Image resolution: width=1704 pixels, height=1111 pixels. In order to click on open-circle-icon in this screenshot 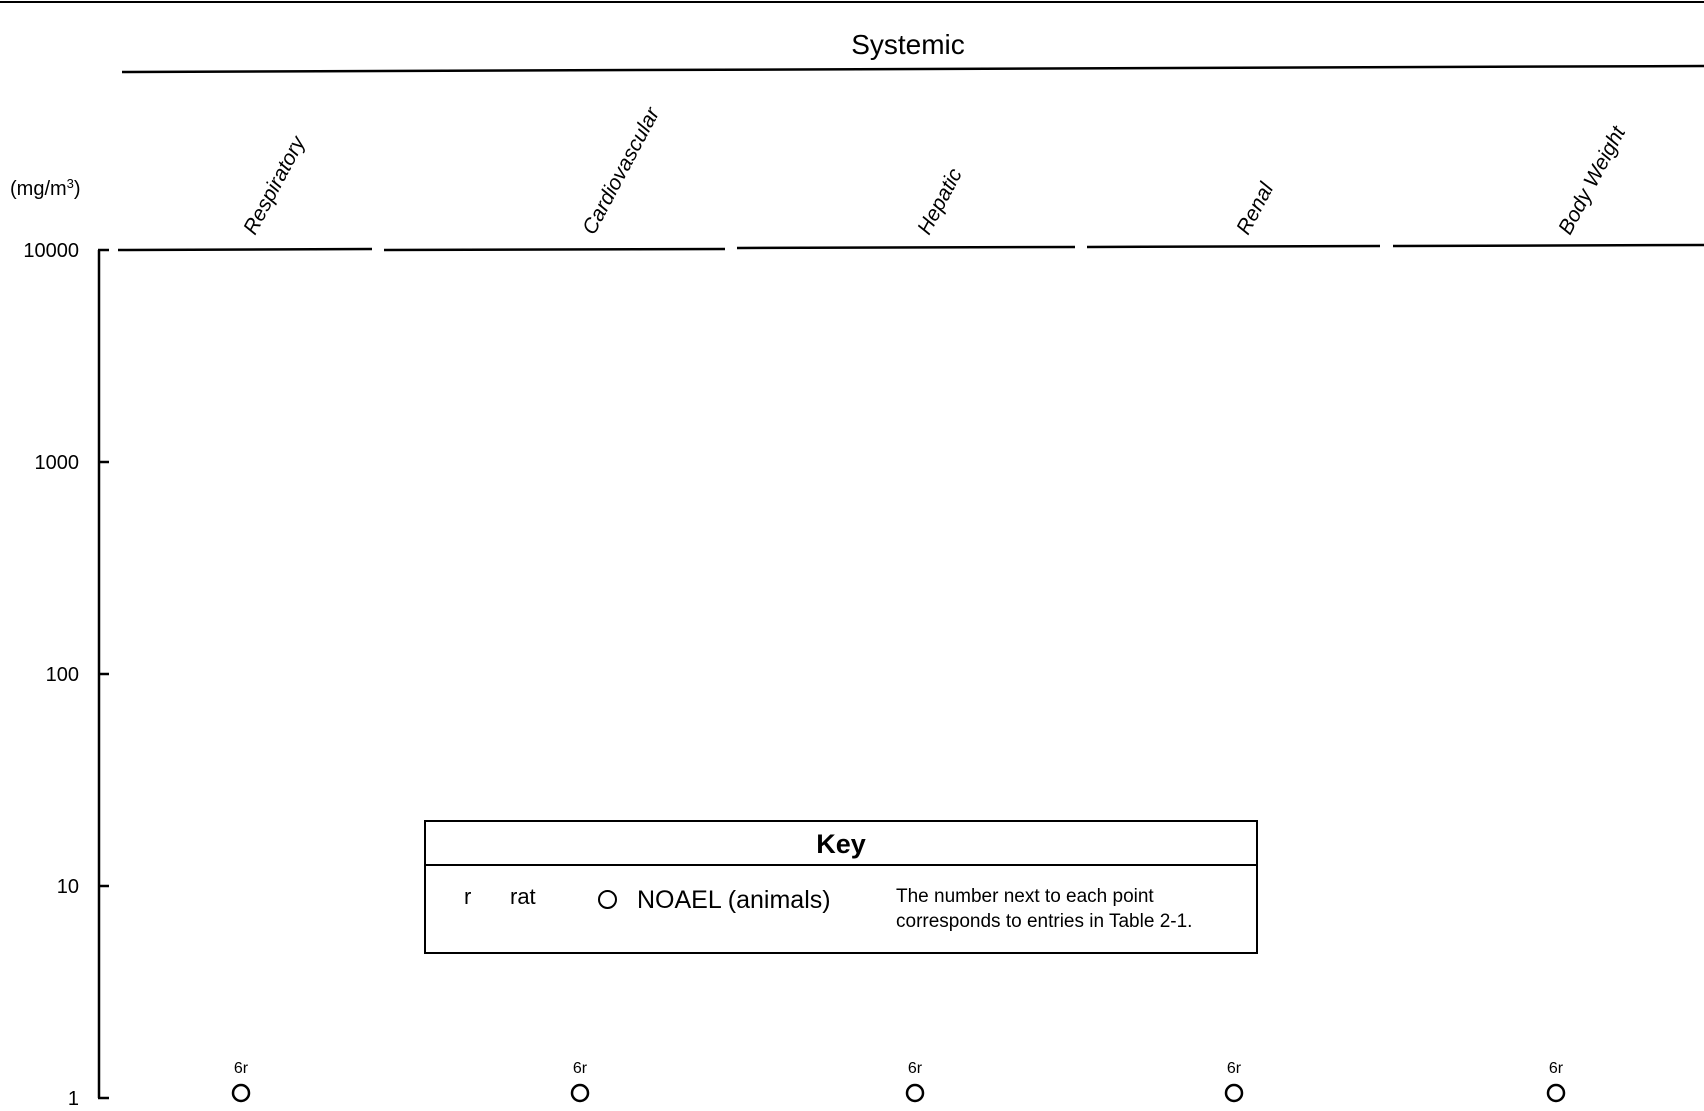, I will do `click(607, 899)`.